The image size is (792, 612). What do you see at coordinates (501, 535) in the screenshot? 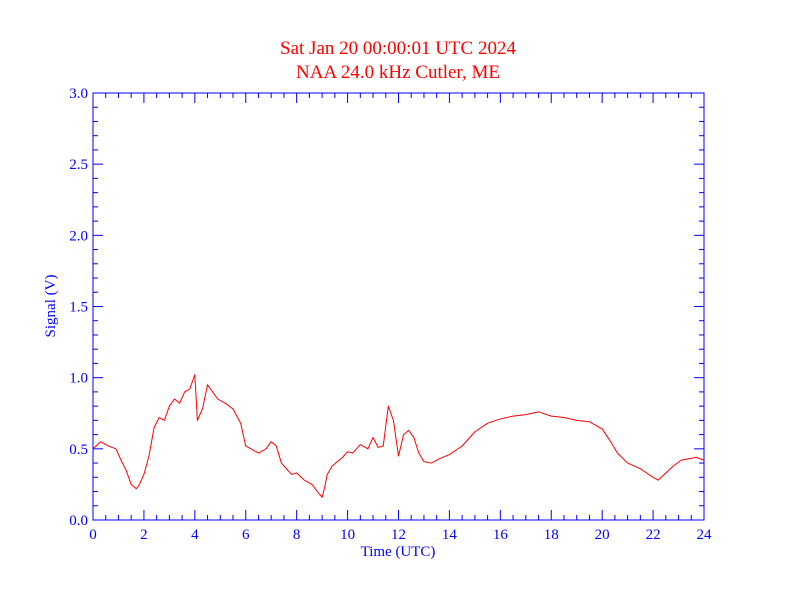
I see `x-tick-label: 16` at bounding box center [501, 535].